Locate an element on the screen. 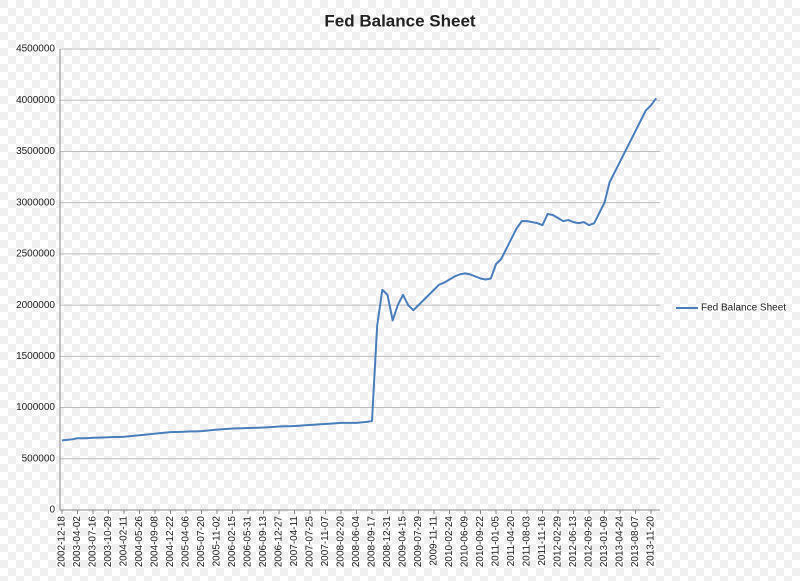  x-tick-label: 2013-11-20 is located at coordinates (651, 541).